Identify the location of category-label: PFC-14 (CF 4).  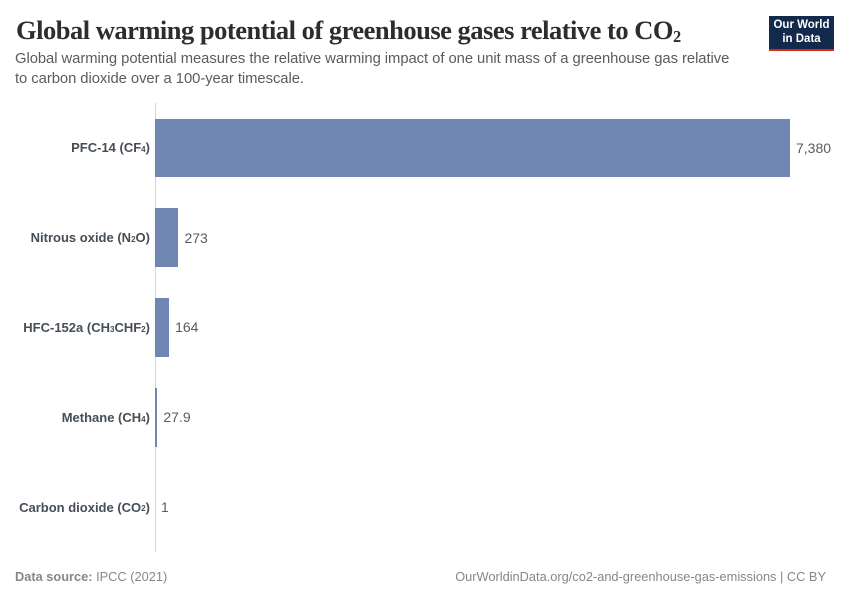
(110, 148).